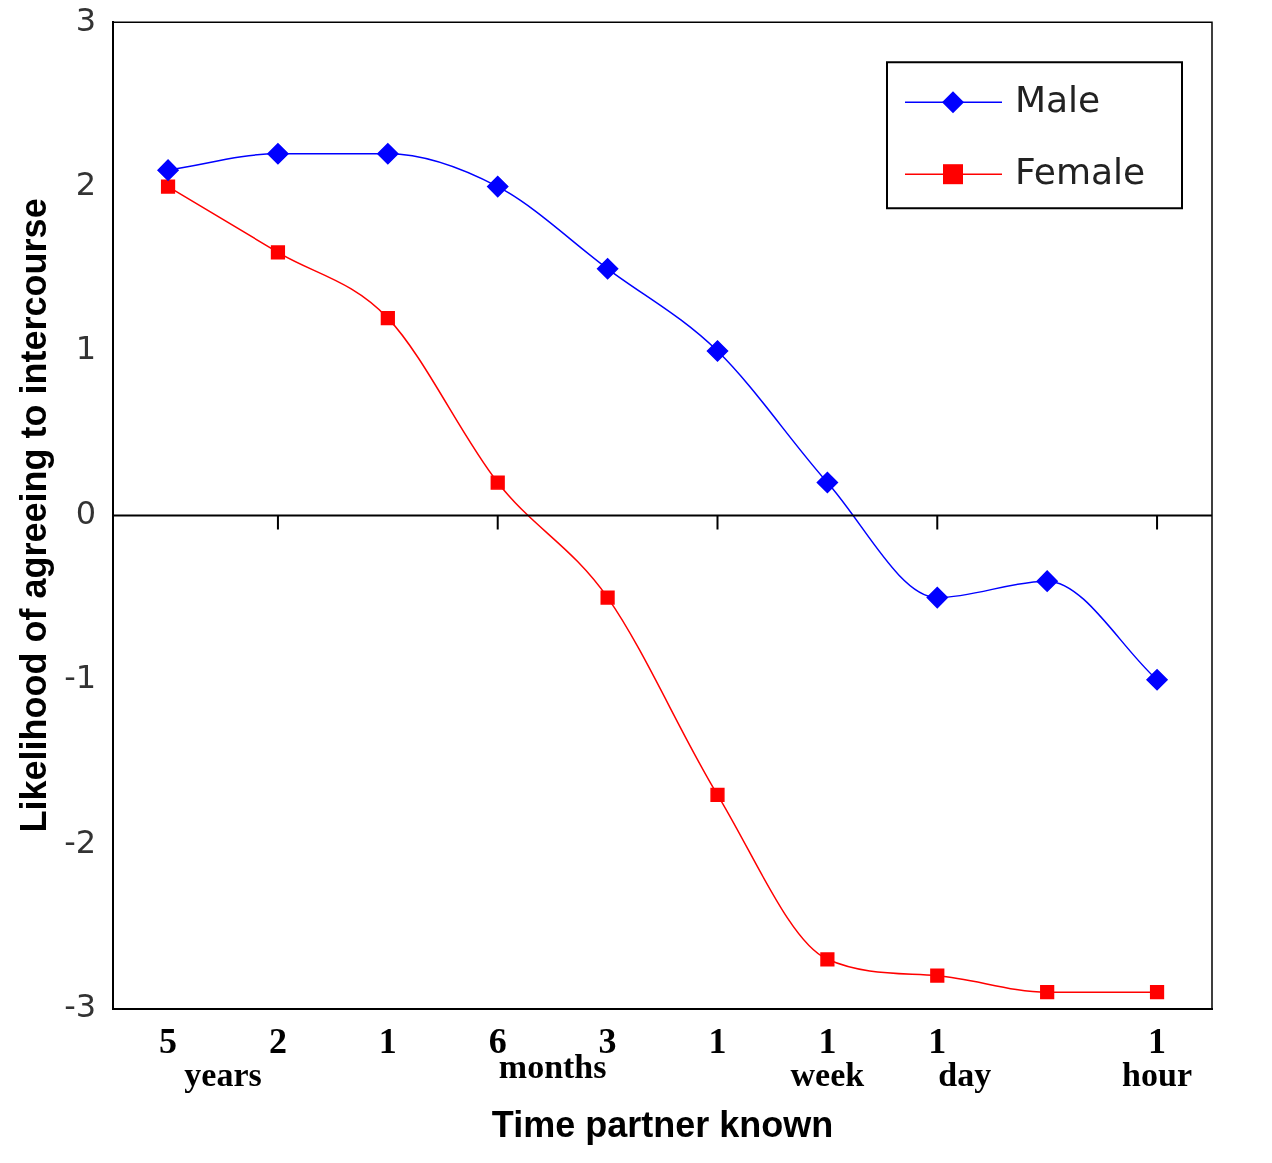 This screenshot has width=1272, height=1163. What do you see at coordinates (662, 1125) in the screenshot?
I see `x-axis-title: Time partner known` at bounding box center [662, 1125].